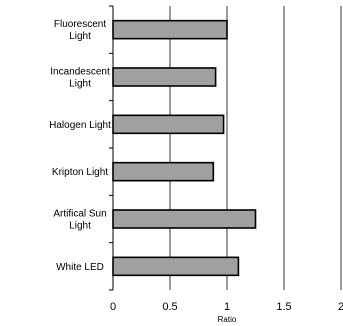  What do you see at coordinates (80, 72) in the screenshot?
I see `category-label-line: Incandescent` at bounding box center [80, 72].